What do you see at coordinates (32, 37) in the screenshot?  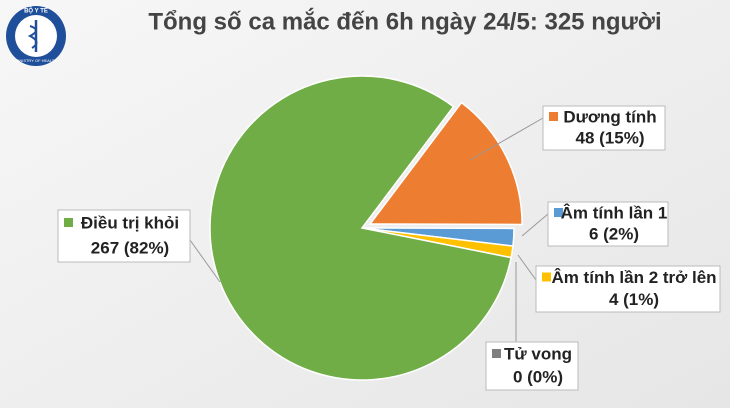 I see `logo-snake` at bounding box center [32, 37].